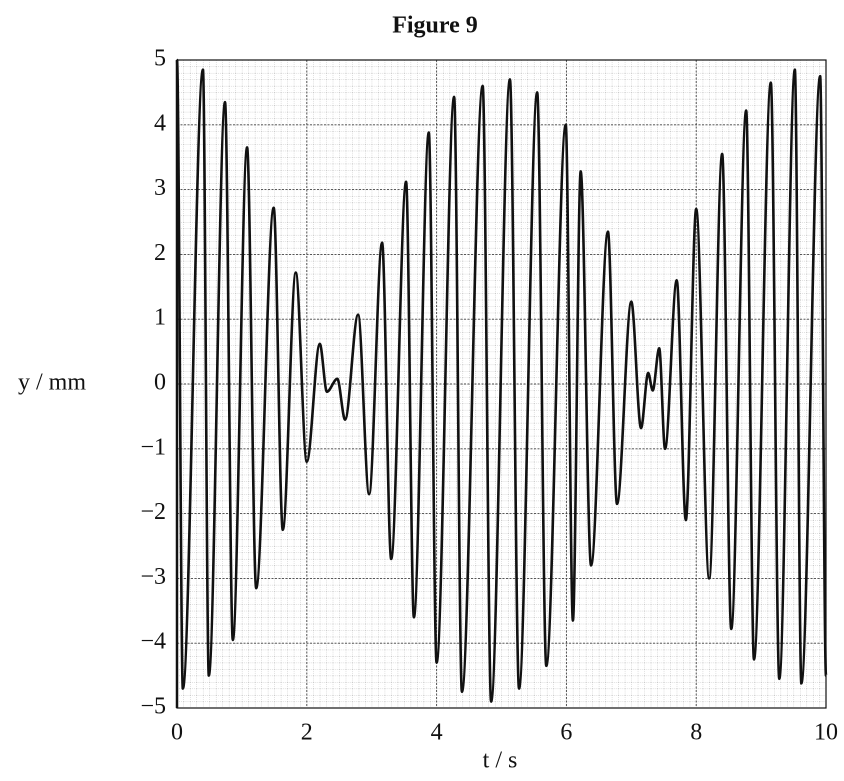 Image resolution: width=844 pixels, height=781 pixels. Describe the element at coordinates (160, 253) in the screenshot. I see `y-tick-label: 2` at that location.